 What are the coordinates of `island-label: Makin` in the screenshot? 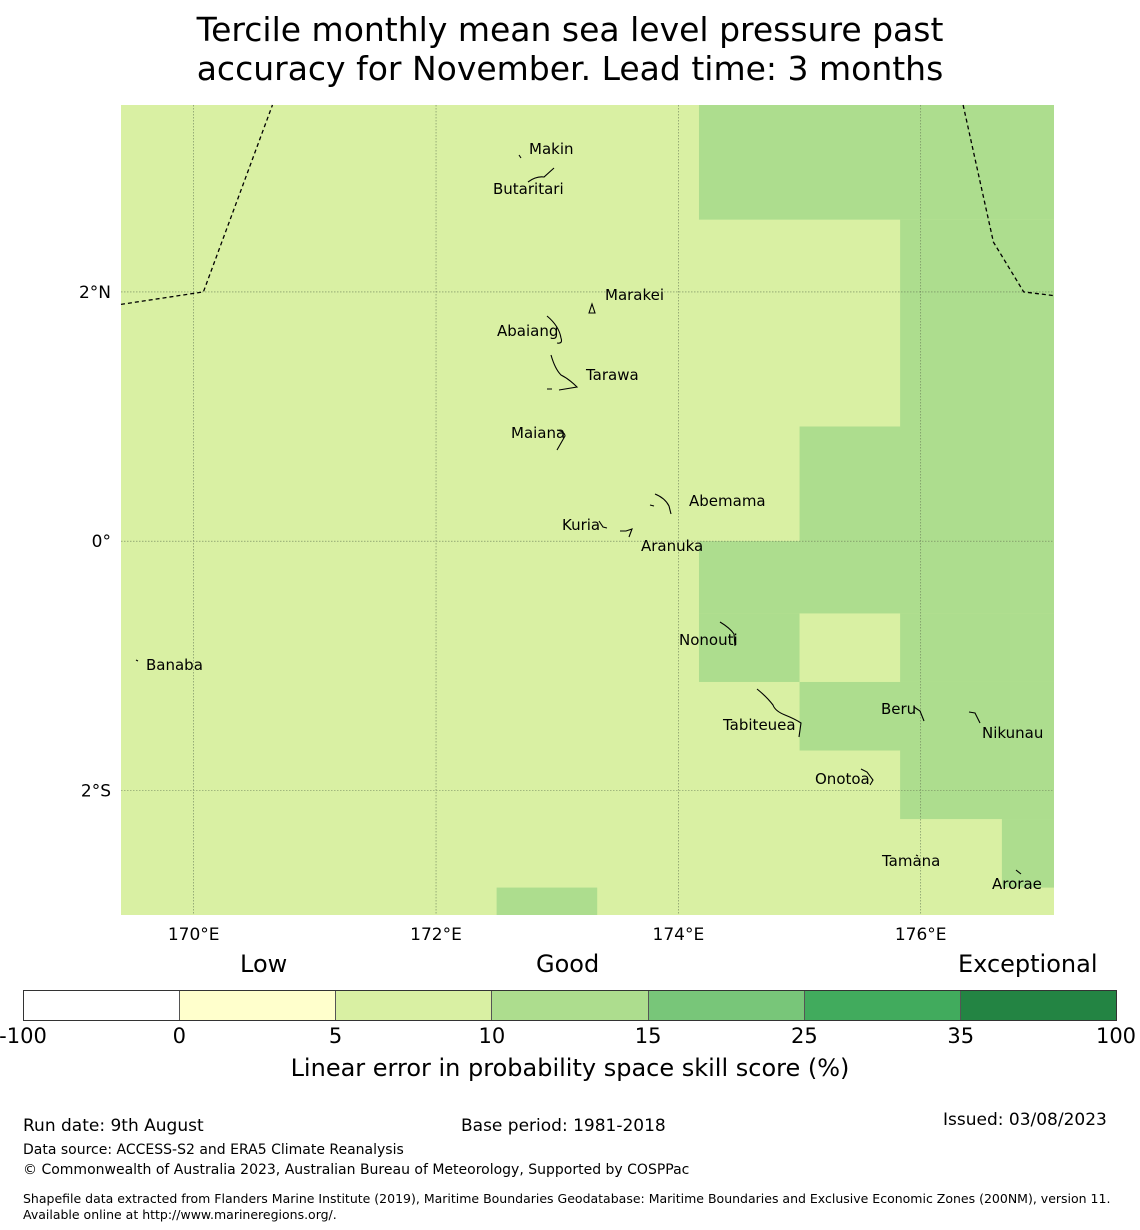 It's located at (551, 149).